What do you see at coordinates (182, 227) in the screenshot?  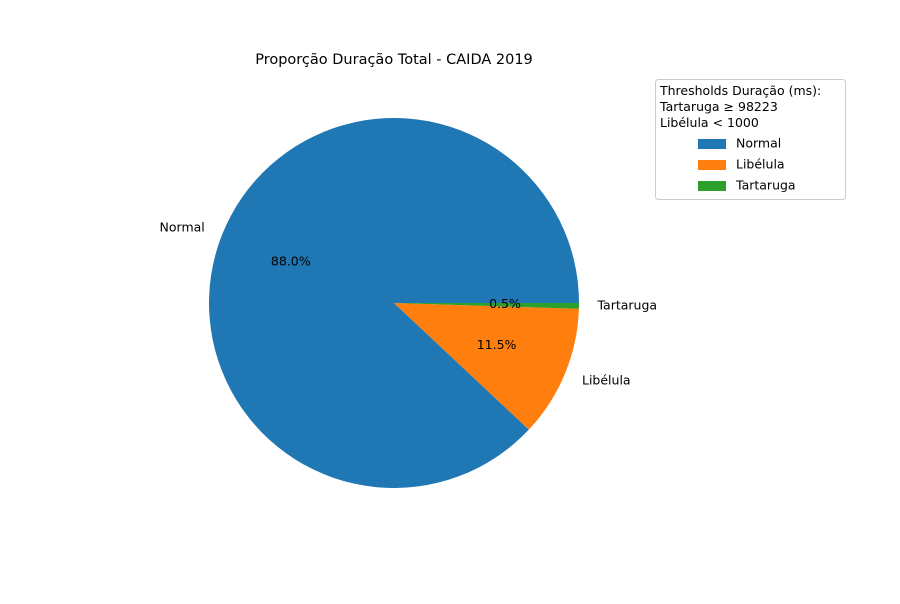 I see `slice-label-normal: Normal` at bounding box center [182, 227].